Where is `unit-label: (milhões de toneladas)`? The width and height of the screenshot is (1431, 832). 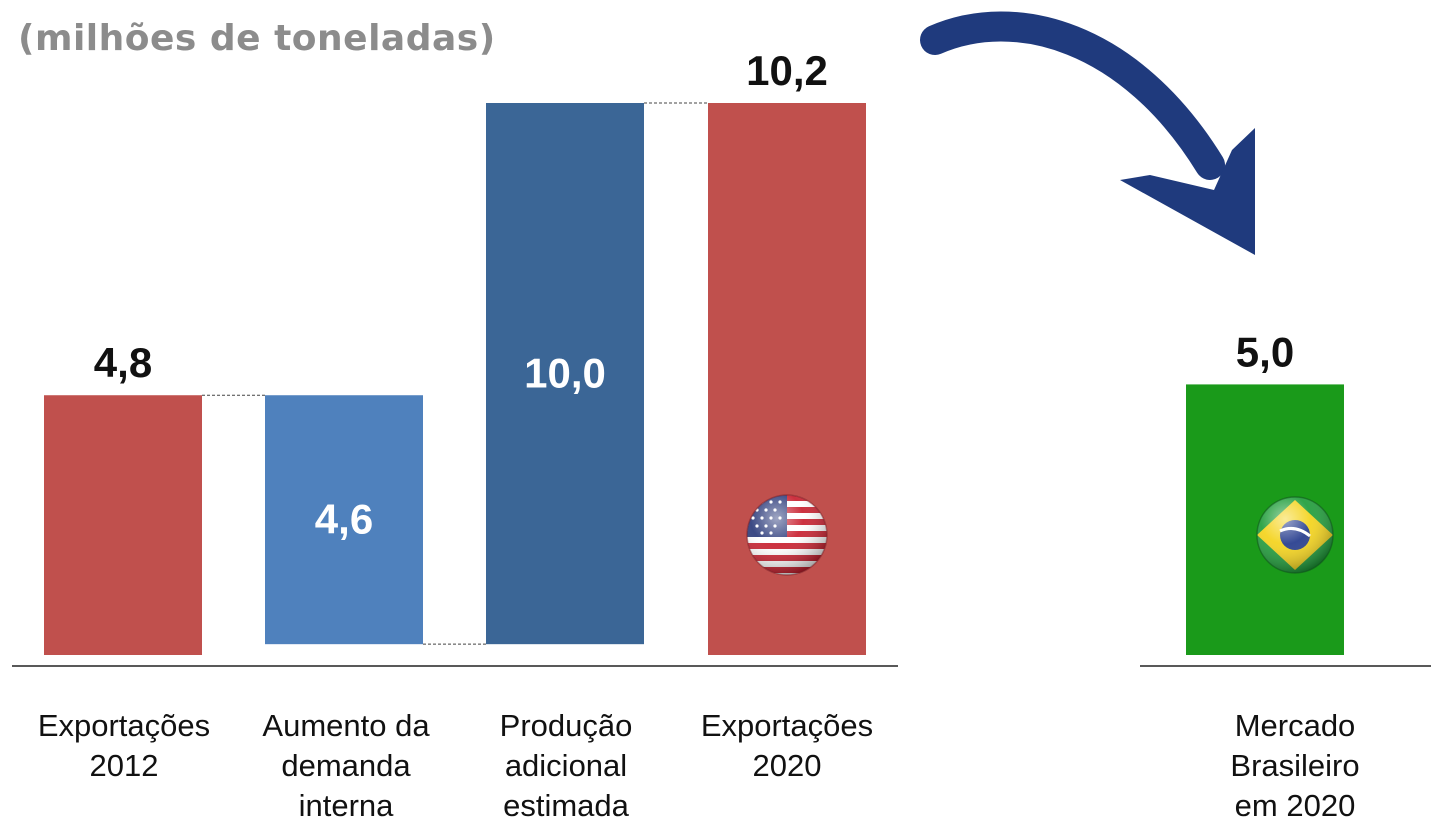 unit-label: (milhões de toneladas) is located at coordinates (257, 38).